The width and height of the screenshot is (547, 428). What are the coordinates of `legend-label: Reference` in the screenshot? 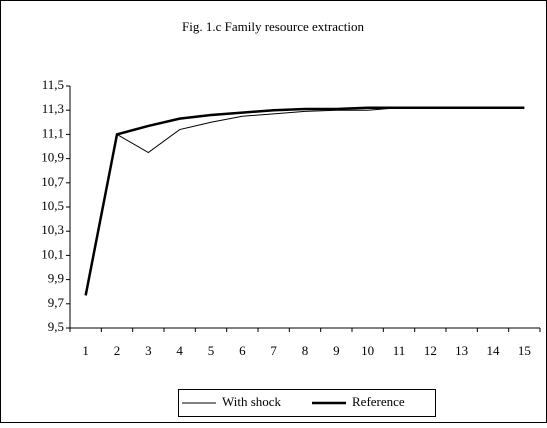 It's located at (378, 401).